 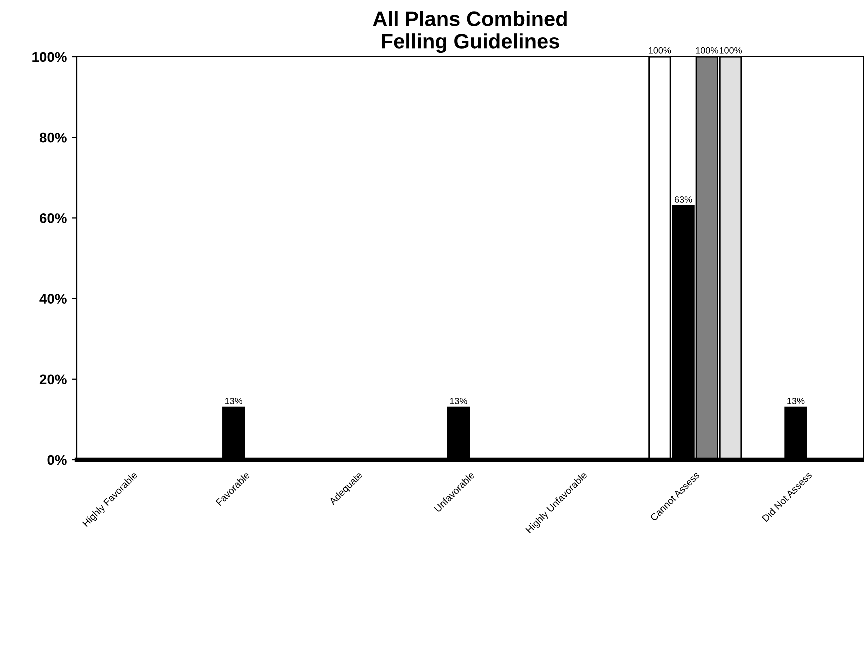 What do you see at coordinates (57, 460) in the screenshot?
I see `y-tick-label: 0%` at bounding box center [57, 460].